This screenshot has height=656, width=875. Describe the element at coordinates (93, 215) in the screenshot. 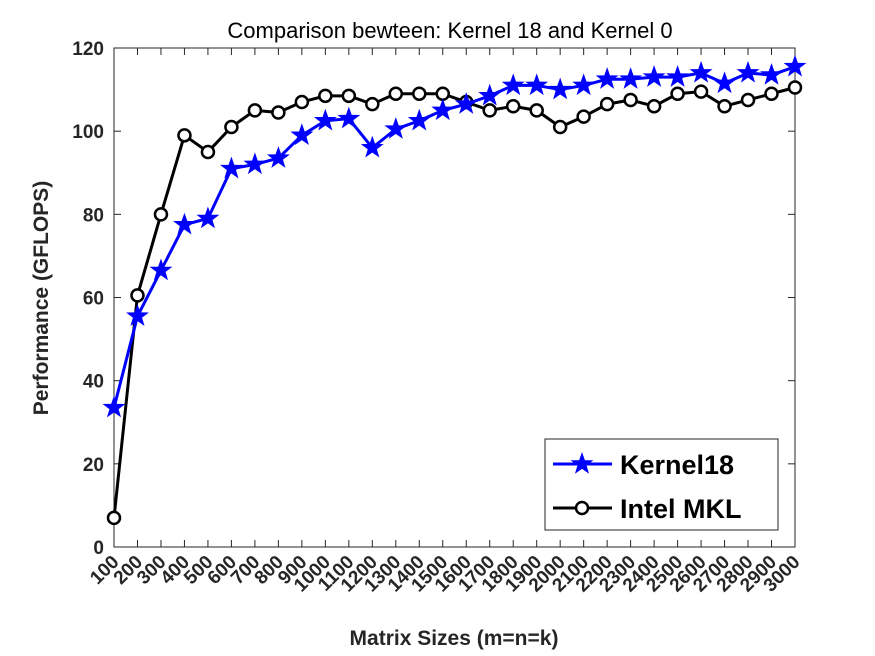

I see `y-tick-label: 80` at that location.